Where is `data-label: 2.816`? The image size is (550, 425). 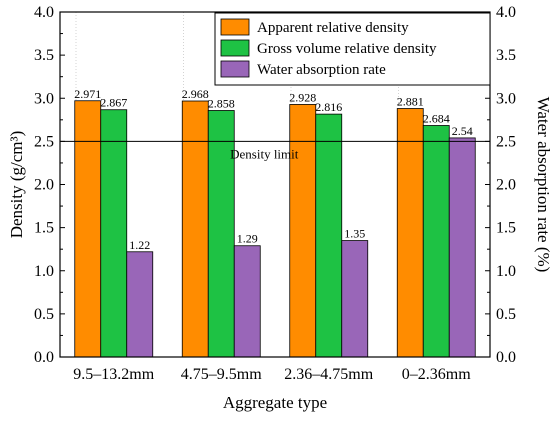 data-label: 2.816 is located at coordinates (328, 107).